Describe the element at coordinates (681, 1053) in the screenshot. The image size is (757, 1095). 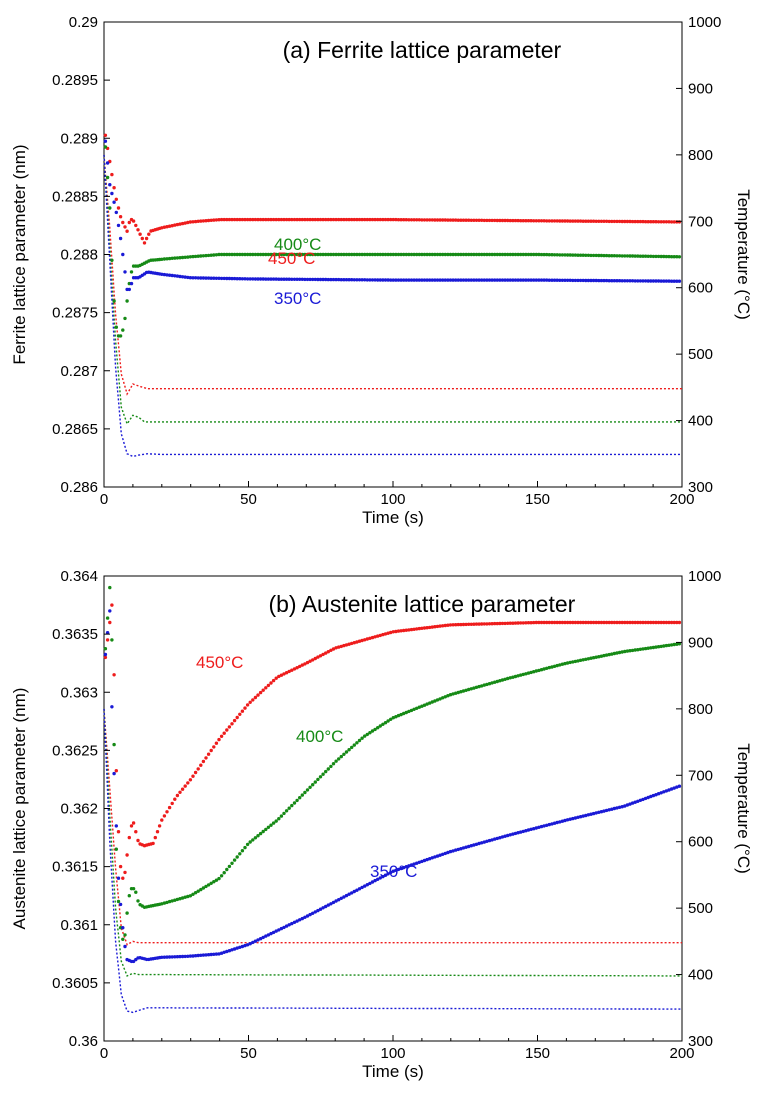
I see `austenite-x-tick-label: 200` at that location.